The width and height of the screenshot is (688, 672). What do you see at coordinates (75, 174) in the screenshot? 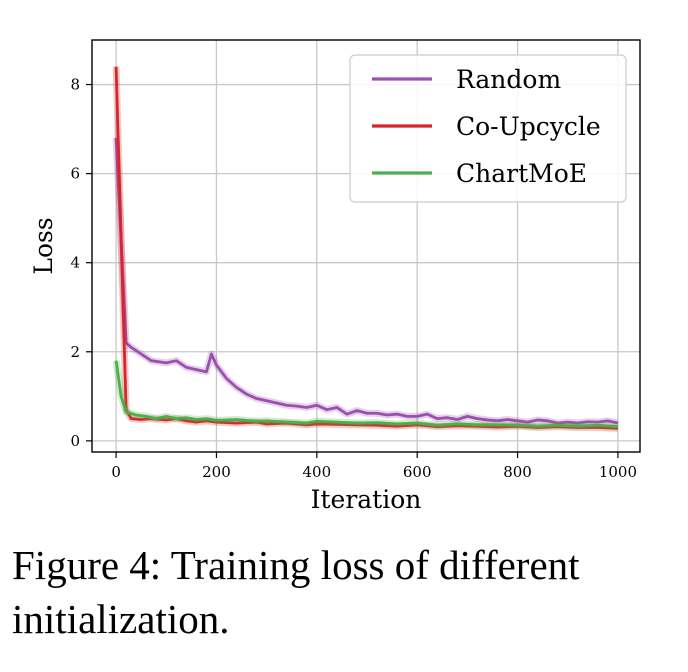
I see `y-tick-label: 6` at bounding box center [75, 174].